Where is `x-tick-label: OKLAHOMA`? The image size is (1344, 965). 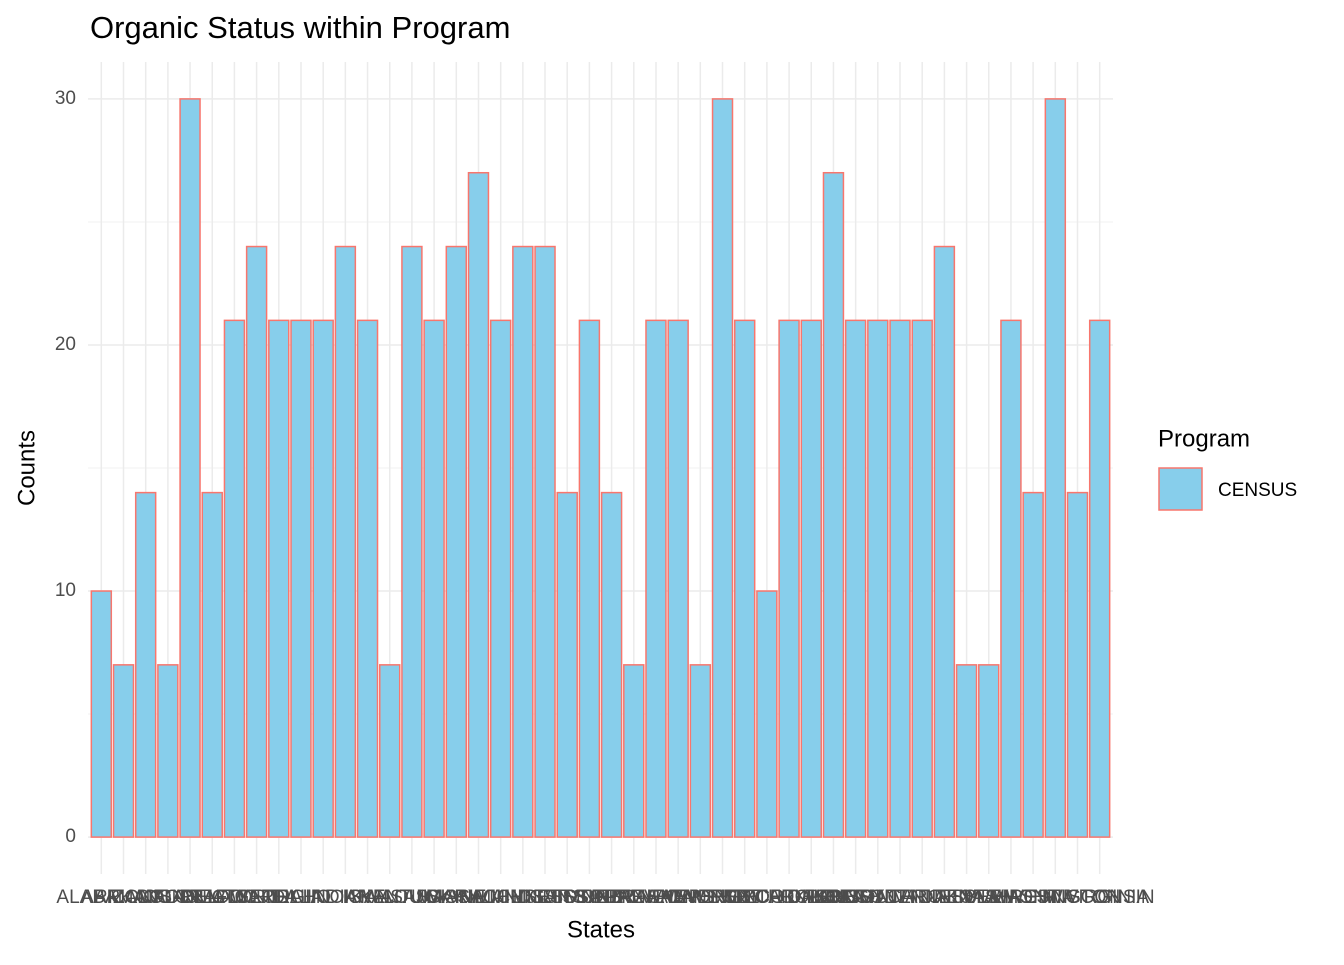
x-tick-label: OKLAHOMA is located at coordinates (834, 897).